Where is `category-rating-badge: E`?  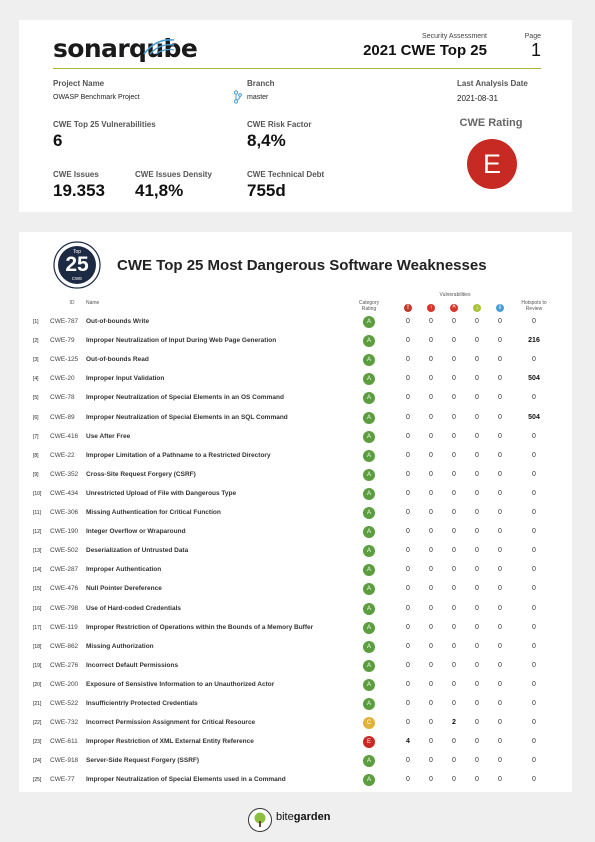 category-rating-badge: E is located at coordinates (369, 742).